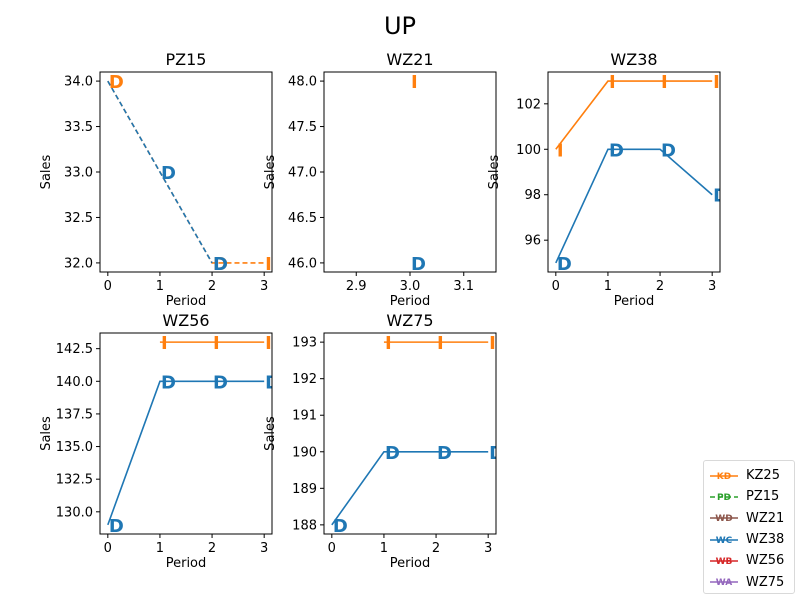 This screenshot has width=800, height=600. What do you see at coordinates (765, 582) in the screenshot?
I see `legend-label: WZ75` at bounding box center [765, 582].